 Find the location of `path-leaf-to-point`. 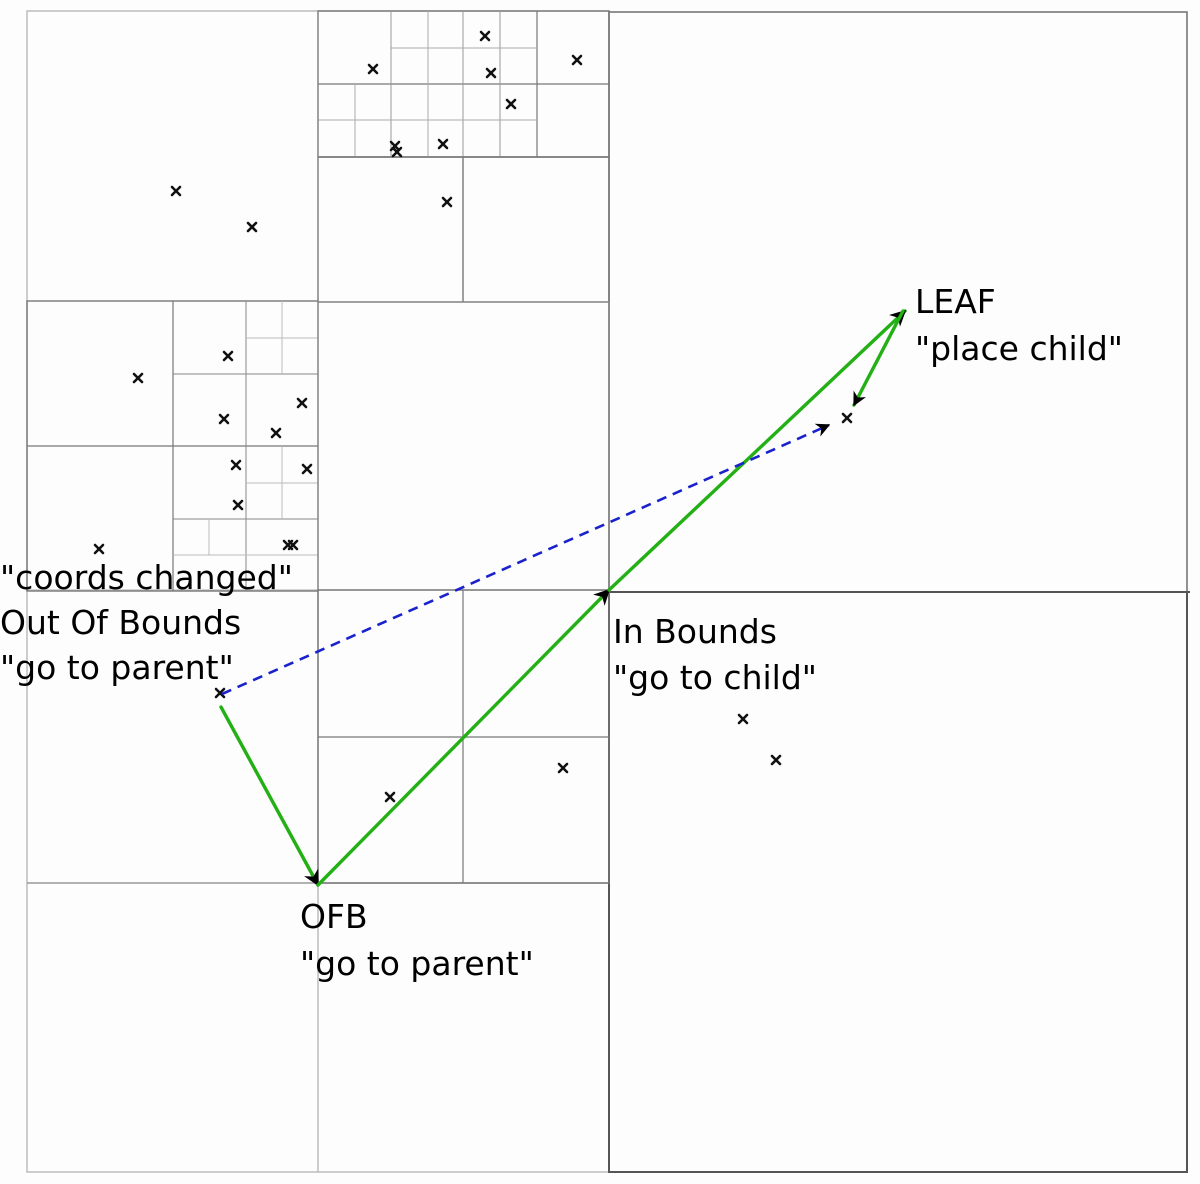

path-leaf-to-point is located at coordinates (878, 358).